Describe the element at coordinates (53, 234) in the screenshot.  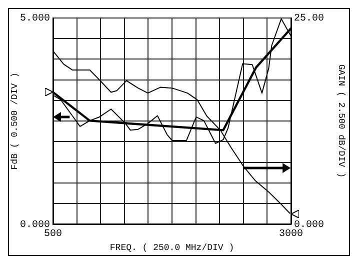
I see `x-tick-label: 500` at that location.